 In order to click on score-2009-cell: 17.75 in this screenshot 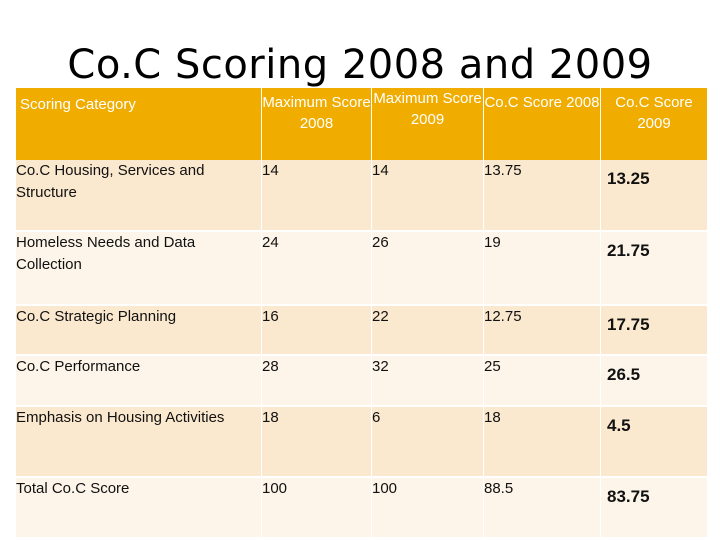, I will do `click(654, 330)`.